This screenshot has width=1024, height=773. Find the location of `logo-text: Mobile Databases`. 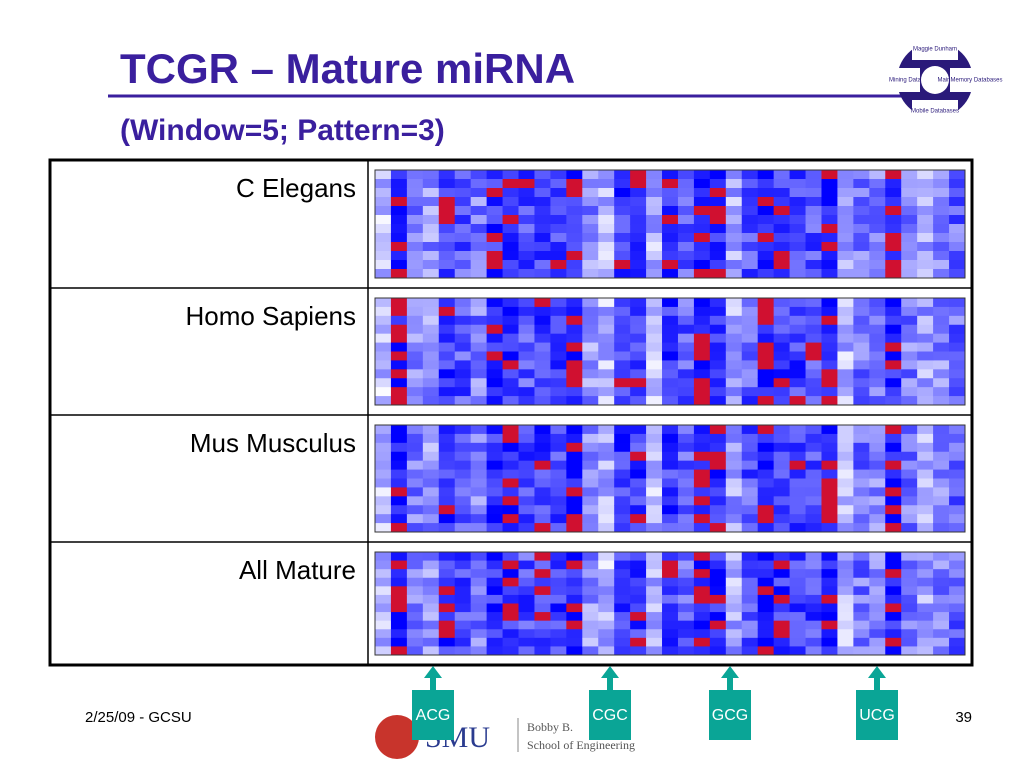

logo-text: Mobile Databases is located at coordinates (935, 112).